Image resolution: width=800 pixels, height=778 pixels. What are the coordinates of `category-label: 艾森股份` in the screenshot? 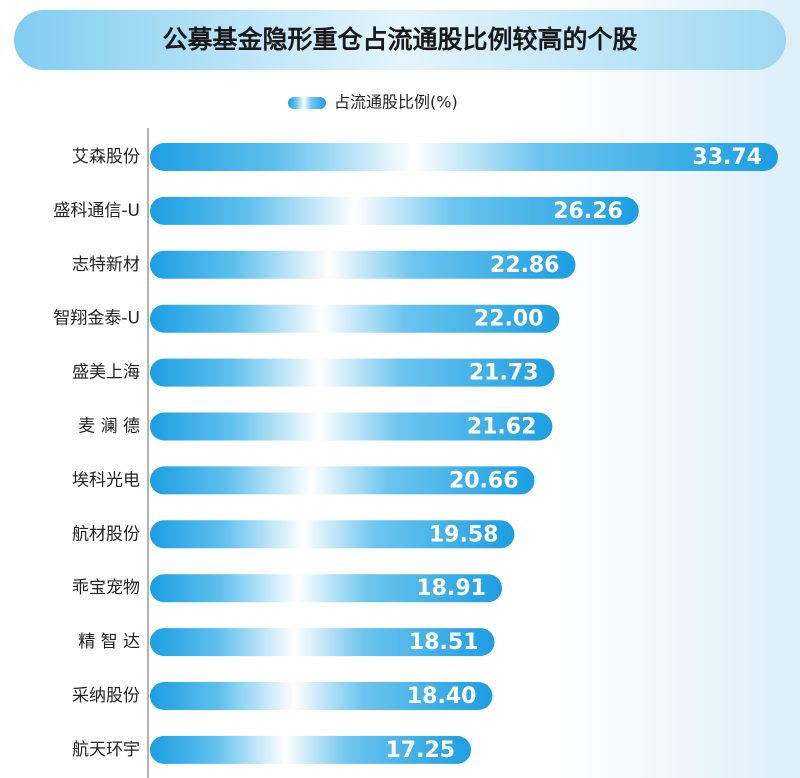 It's located at (106, 157).